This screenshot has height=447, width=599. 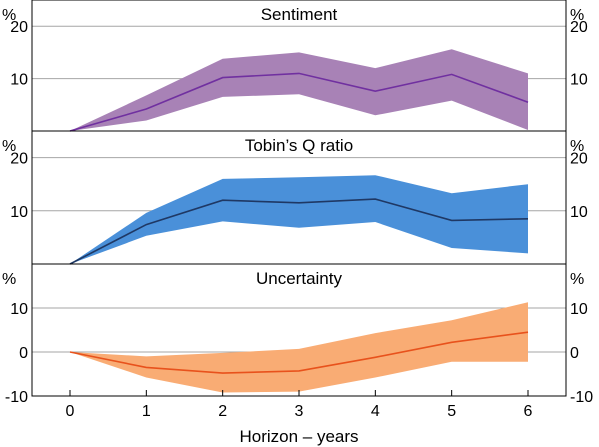 I want to click on confidence-band, so click(x=299, y=90).